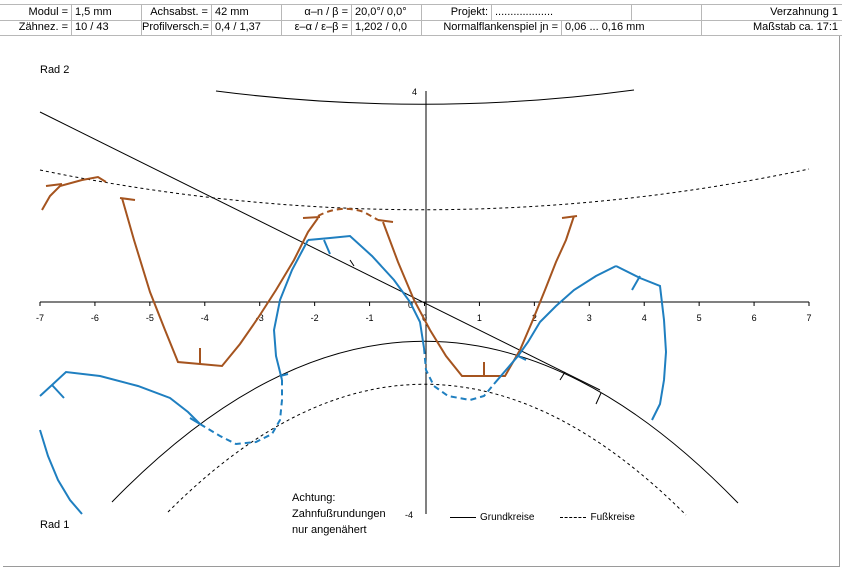  What do you see at coordinates (232, 12) in the screenshot?
I see `achsabst-value: 42 mm` at bounding box center [232, 12].